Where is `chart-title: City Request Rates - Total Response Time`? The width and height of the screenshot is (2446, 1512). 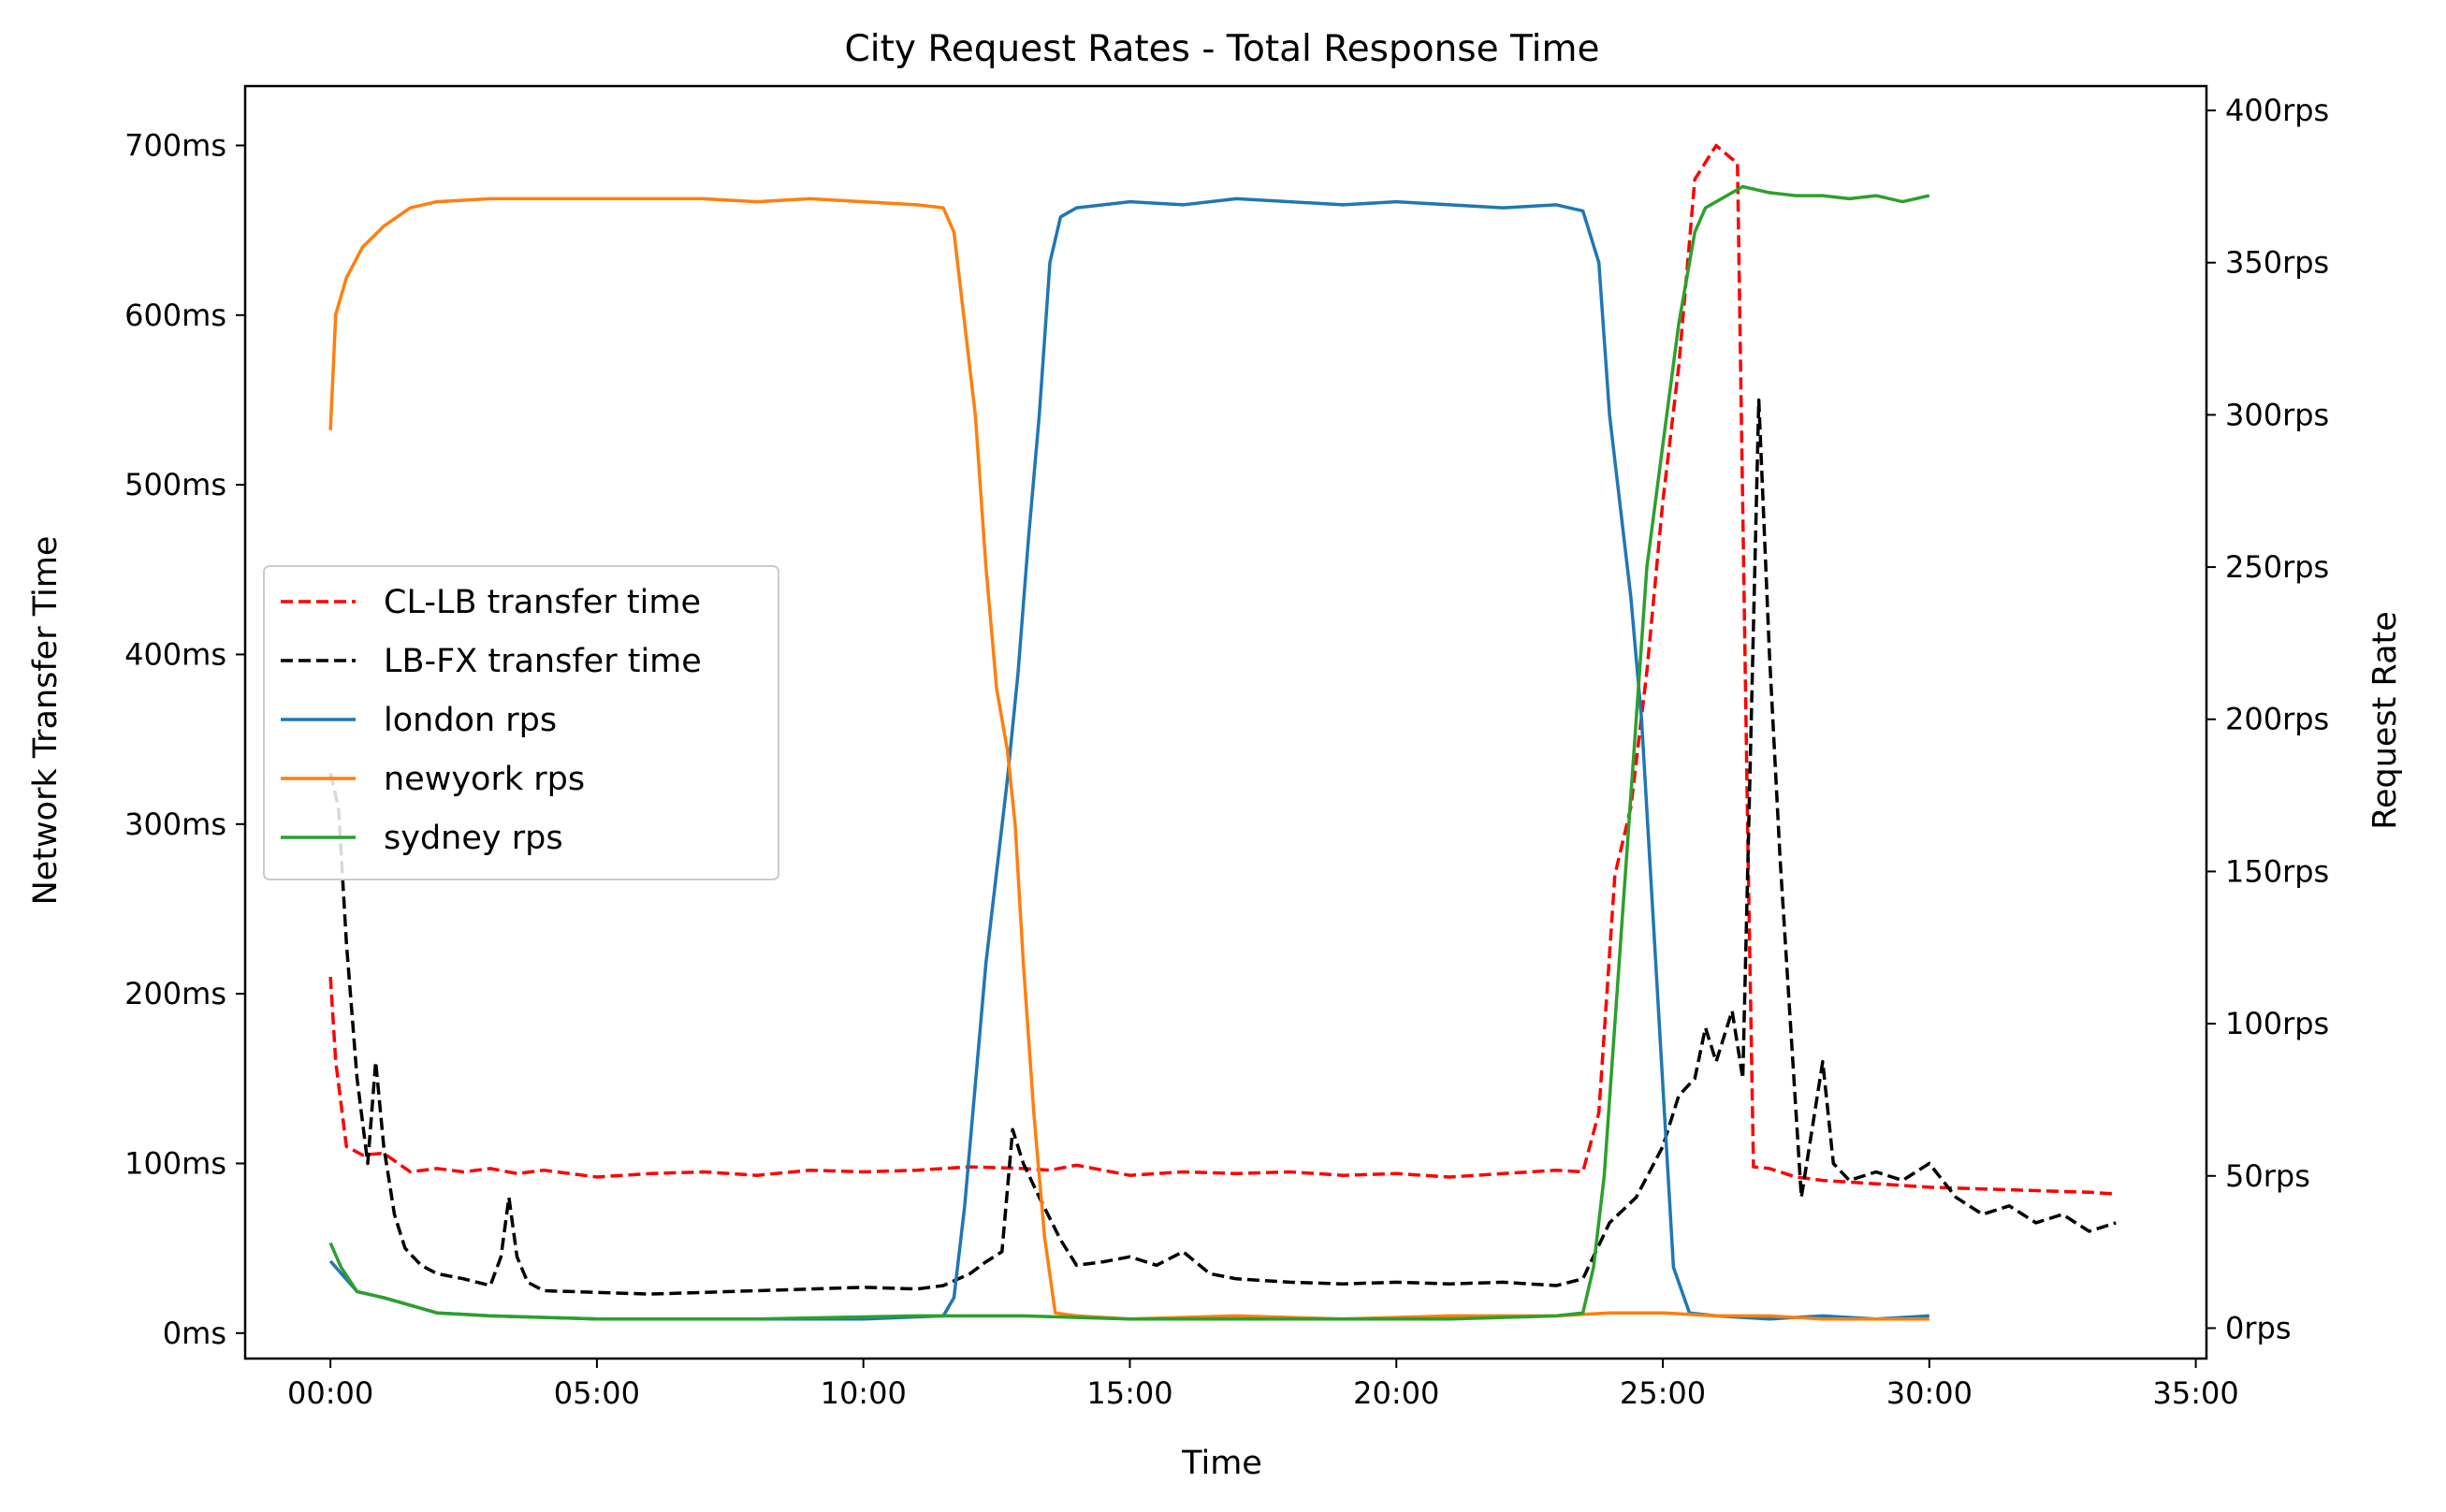 chart-title: City Request Rates - Total Response Time is located at coordinates (1222, 49).